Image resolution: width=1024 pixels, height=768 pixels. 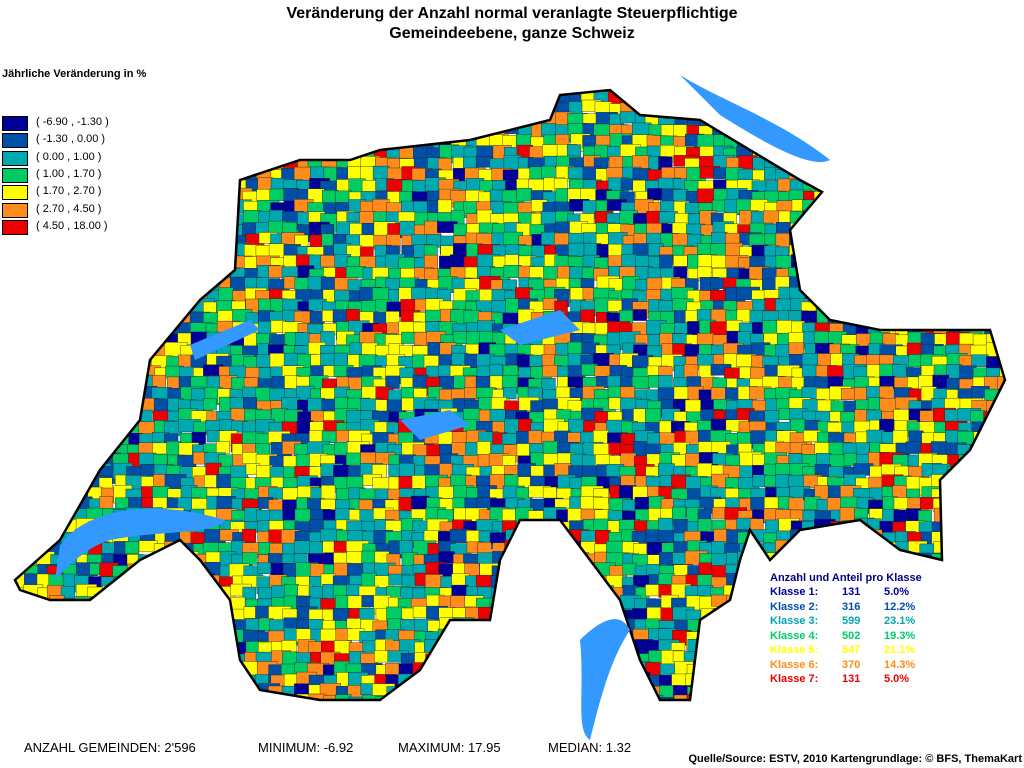 What do you see at coordinates (15, 123) in the screenshot?
I see `legend-swatch` at bounding box center [15, 123].